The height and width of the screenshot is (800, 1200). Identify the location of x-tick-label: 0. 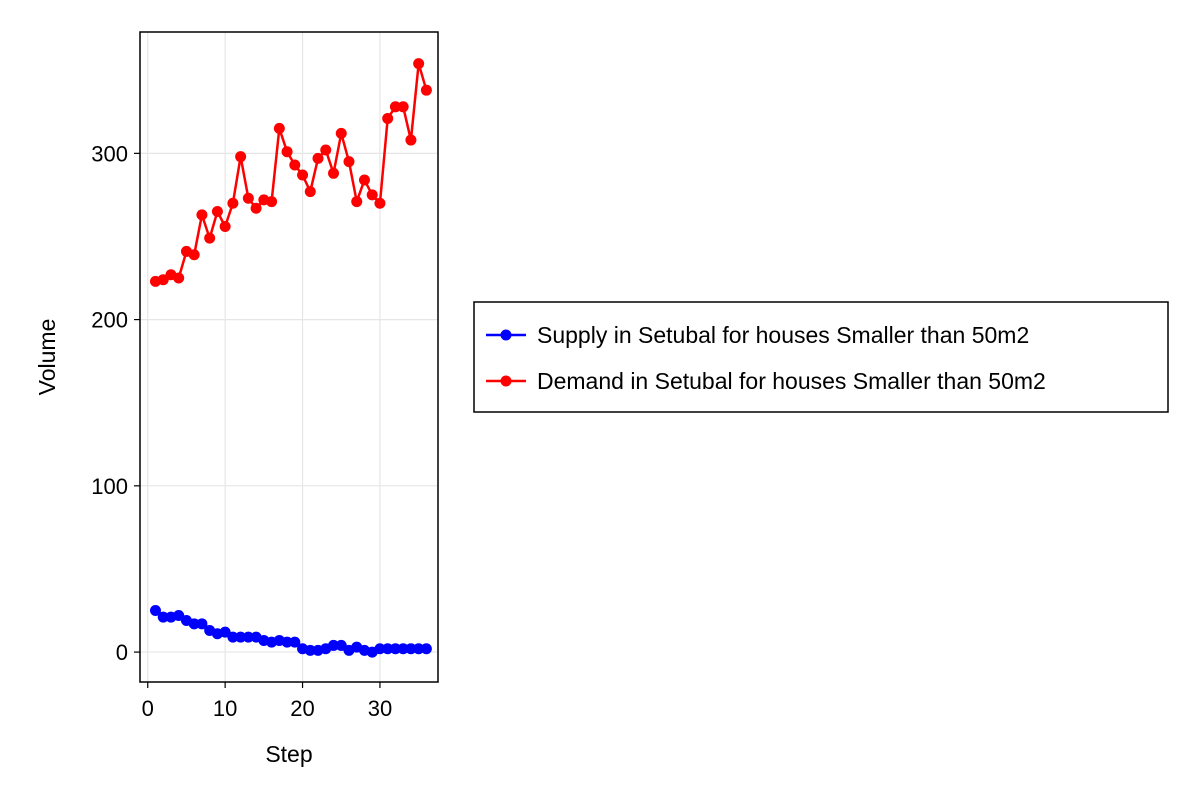
(148, 708).